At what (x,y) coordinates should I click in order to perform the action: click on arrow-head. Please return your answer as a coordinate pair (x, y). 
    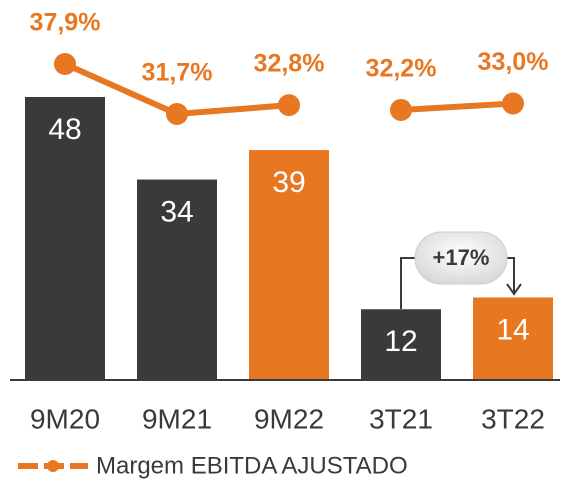
    Looking at the image, I should click on (514, 289).